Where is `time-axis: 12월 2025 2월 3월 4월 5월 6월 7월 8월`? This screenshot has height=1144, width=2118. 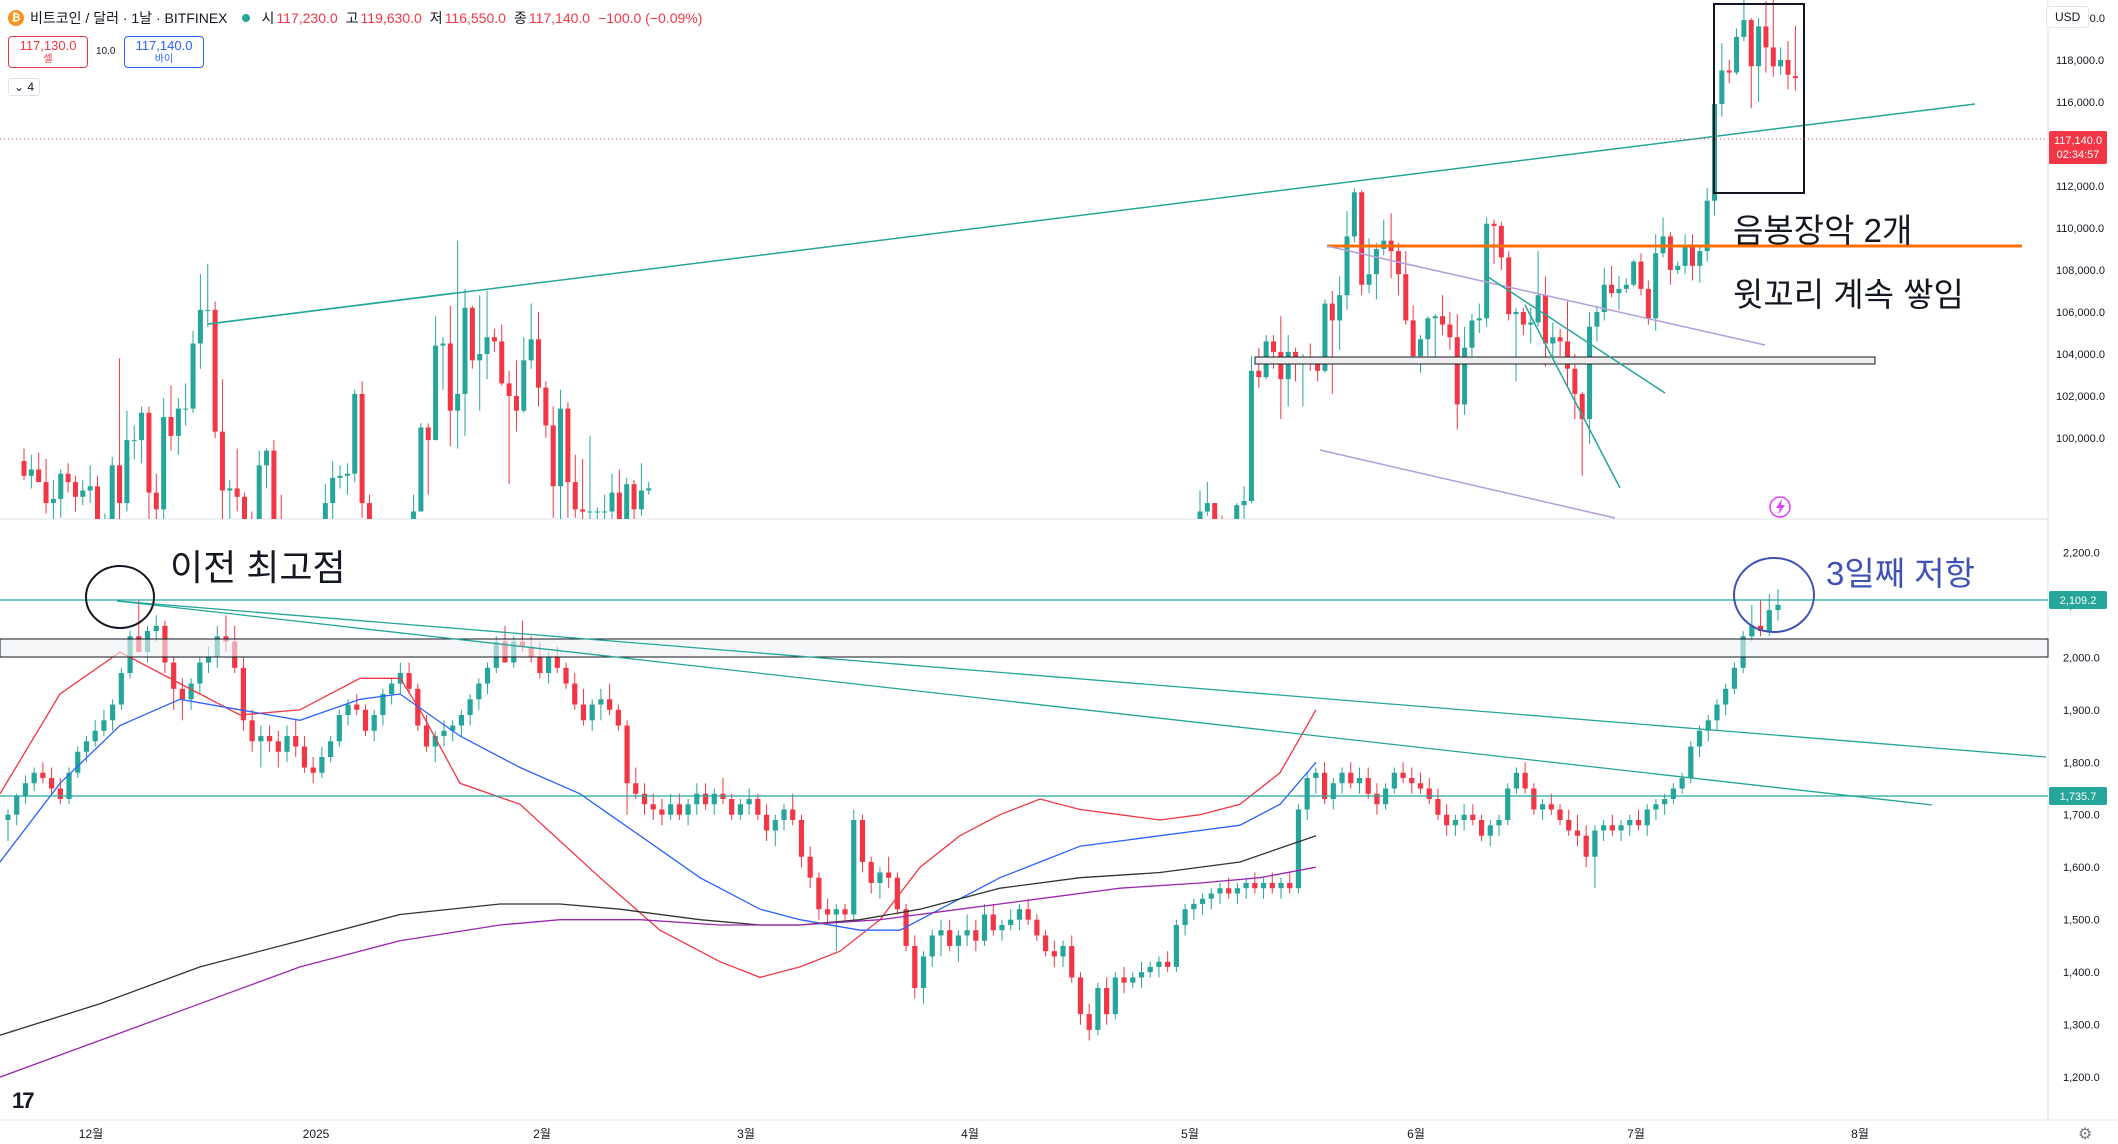 time-axis: 12월 2025 2월 3월 4월 5월 6월 7월 8월 is located at coordinates (974, 1134).